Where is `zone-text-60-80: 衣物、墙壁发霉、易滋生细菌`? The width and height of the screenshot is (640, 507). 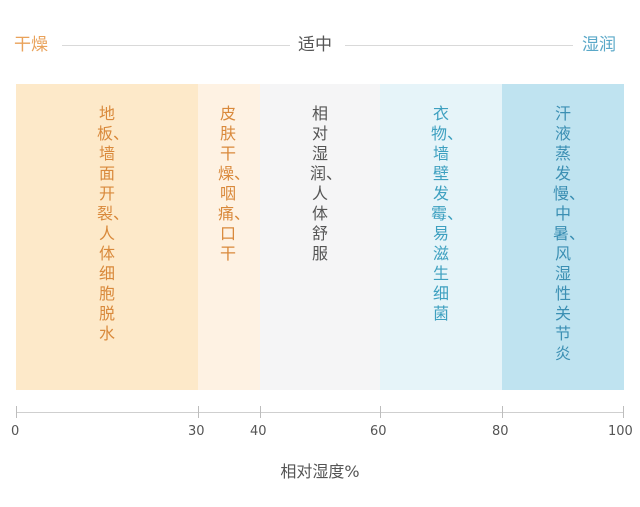
zone-text-60-80: 衣物、墙壁发霉、易滋生细菌 is located at coordinates (447, 213).